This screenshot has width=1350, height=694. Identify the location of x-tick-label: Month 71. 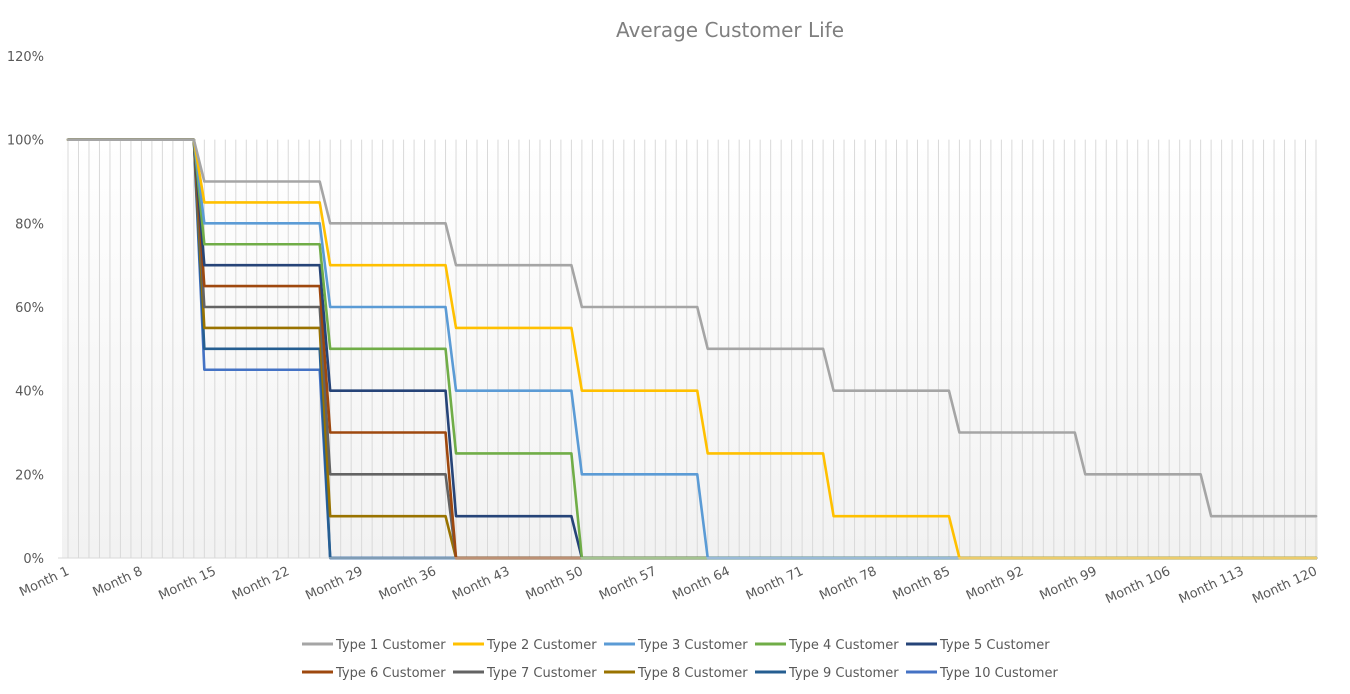
(775, 584).